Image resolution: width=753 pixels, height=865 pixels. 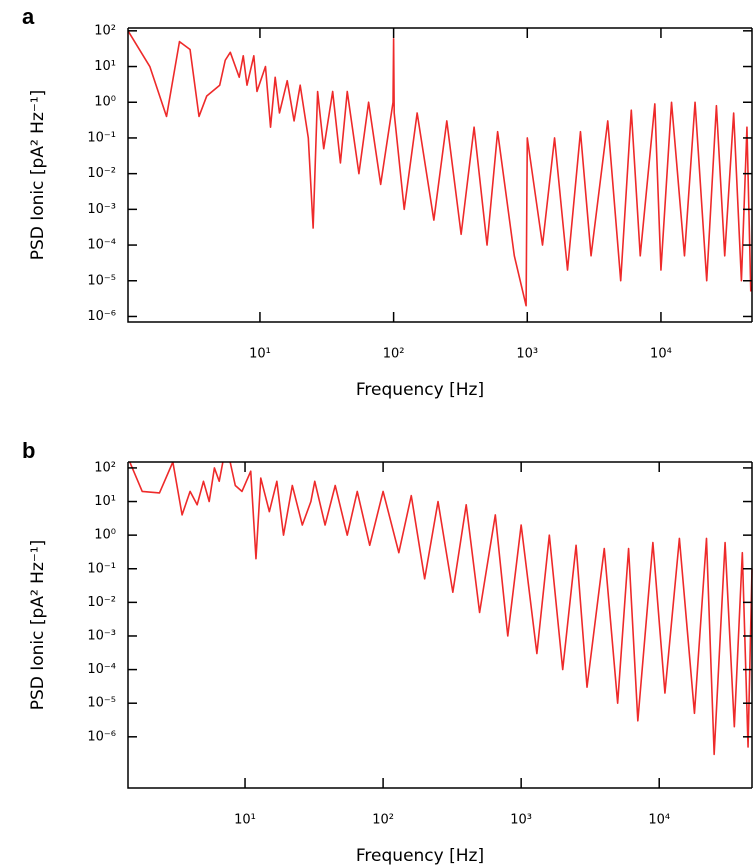 What do you see at coordinates (28, 16) in the screenshot?
I see `panel-label: a` at bounding box center [28, 16].